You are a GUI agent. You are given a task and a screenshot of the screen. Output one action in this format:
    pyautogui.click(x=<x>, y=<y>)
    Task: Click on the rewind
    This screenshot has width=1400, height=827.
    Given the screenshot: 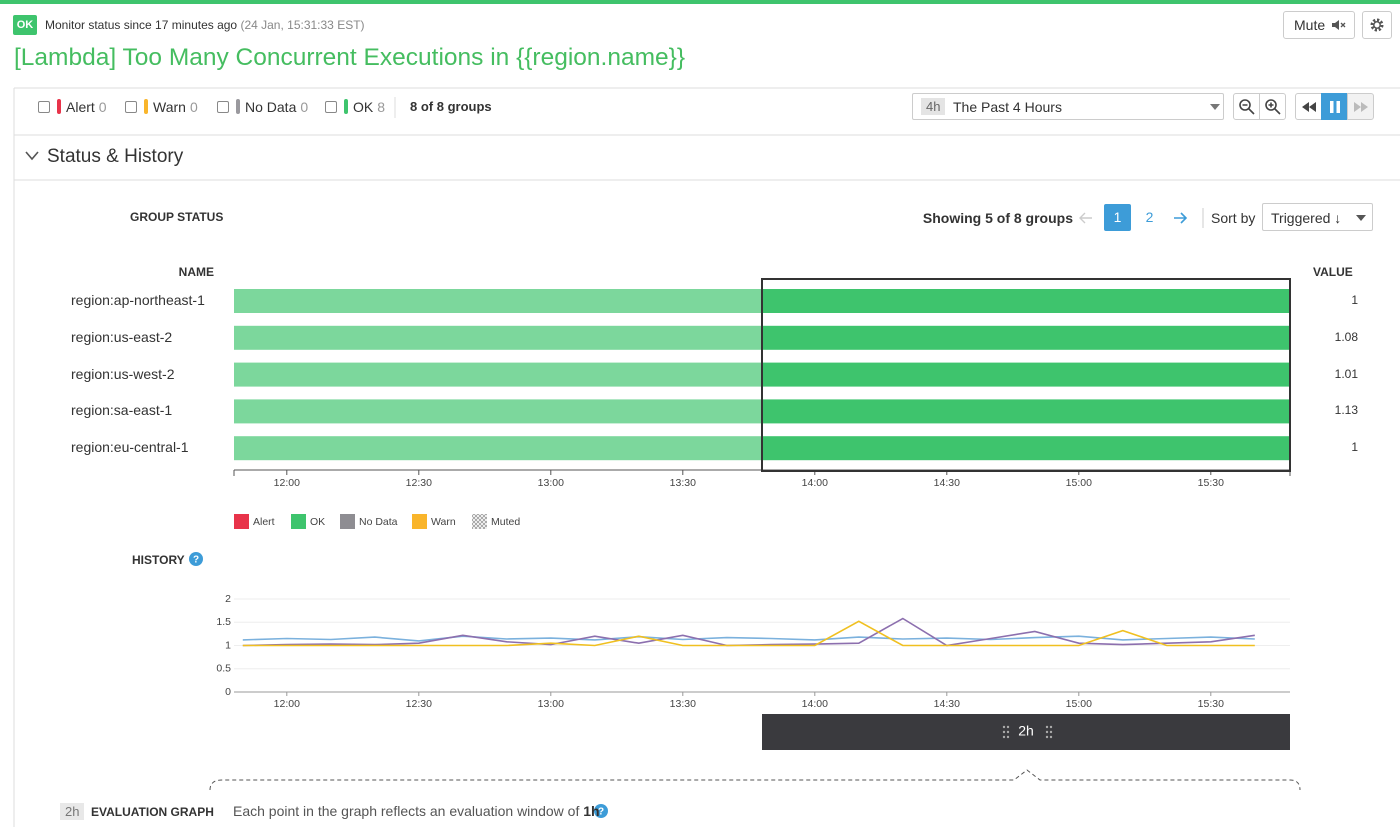 What is the action you would take?
    pyautogui.click(x=1308, y=106)
    